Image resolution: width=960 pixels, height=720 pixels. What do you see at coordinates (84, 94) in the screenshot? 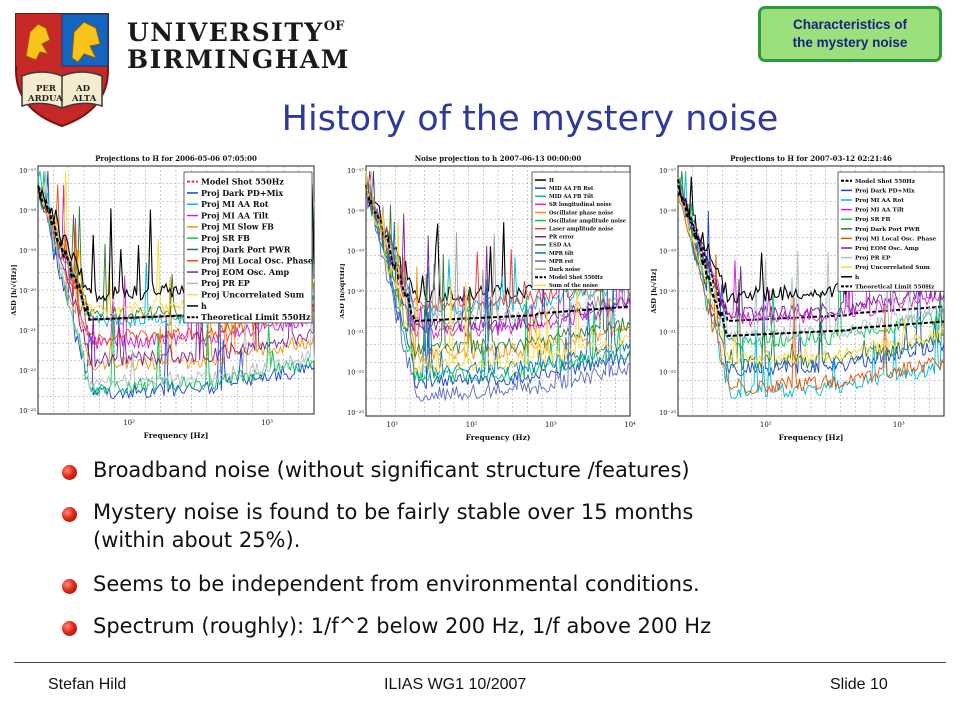
I see `crest-motto-right: AD ALTA` at bounding box center [84, 94].